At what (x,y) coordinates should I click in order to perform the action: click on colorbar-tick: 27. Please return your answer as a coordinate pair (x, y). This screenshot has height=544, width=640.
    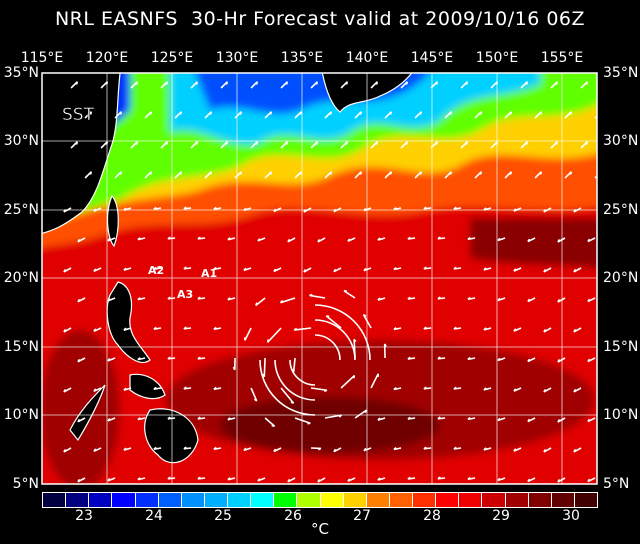
    Looking at the image, I should click on (362, 516).